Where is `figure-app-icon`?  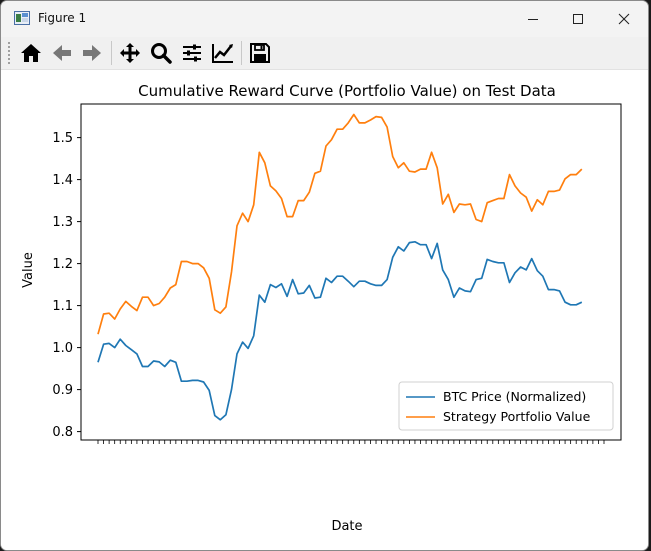
figure-app-icon is located at coordinates (22, 18).